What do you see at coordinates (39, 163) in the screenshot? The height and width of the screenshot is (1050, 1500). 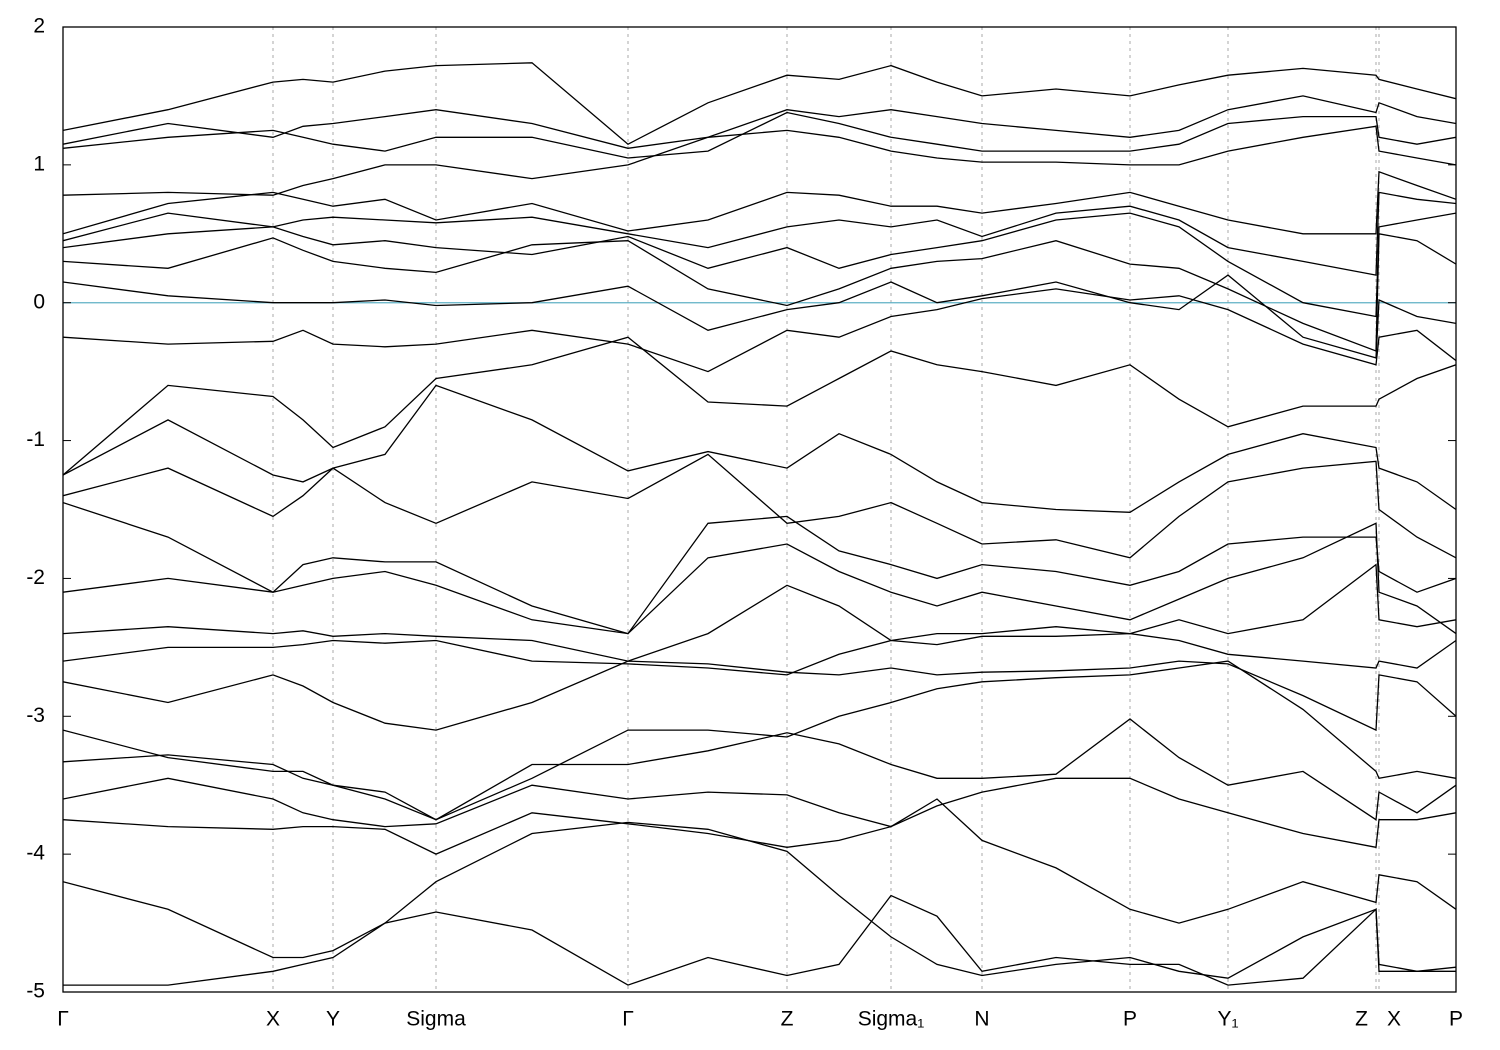 I see `y-tick-label: 1` at bounding box center [39, 163].